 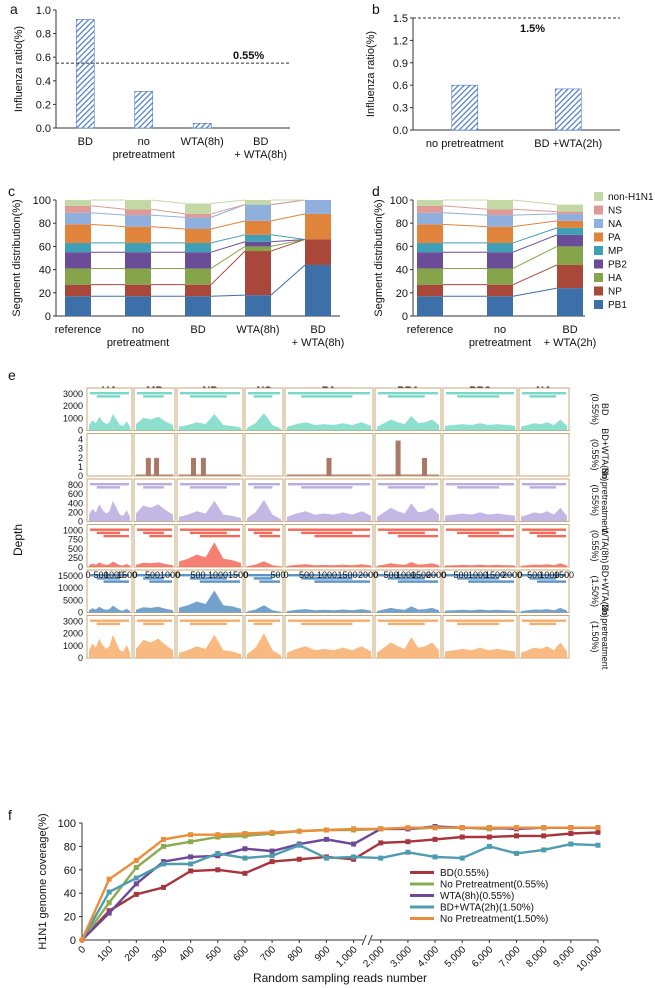 What do you see at coordinates (214, 954) in the screenshot?
I see `x-tick-label: 500` at bounding box center [214, 954].